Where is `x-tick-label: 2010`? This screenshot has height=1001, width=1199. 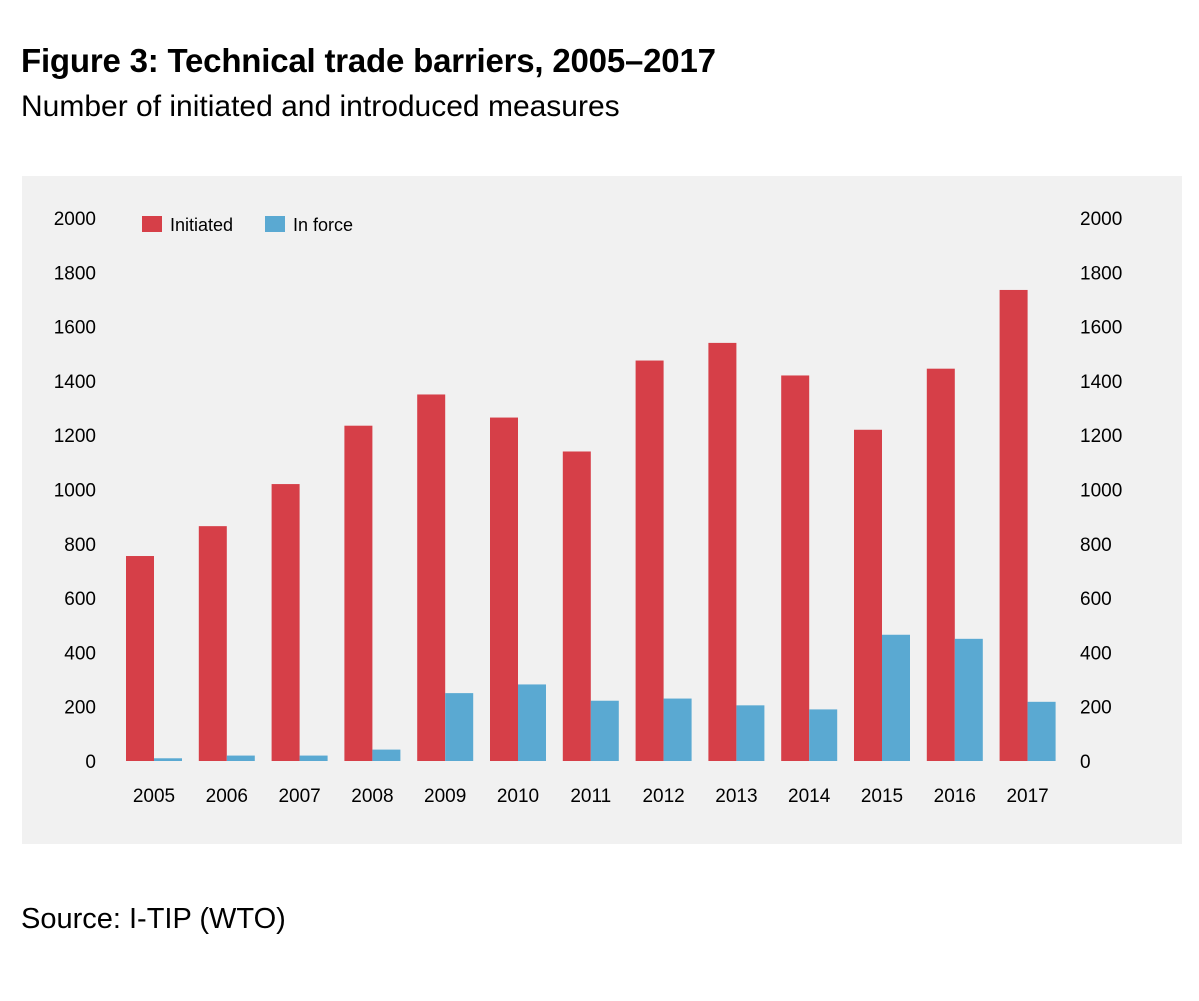
x-tick-label: 2010 is located at coordinates (518, 796).